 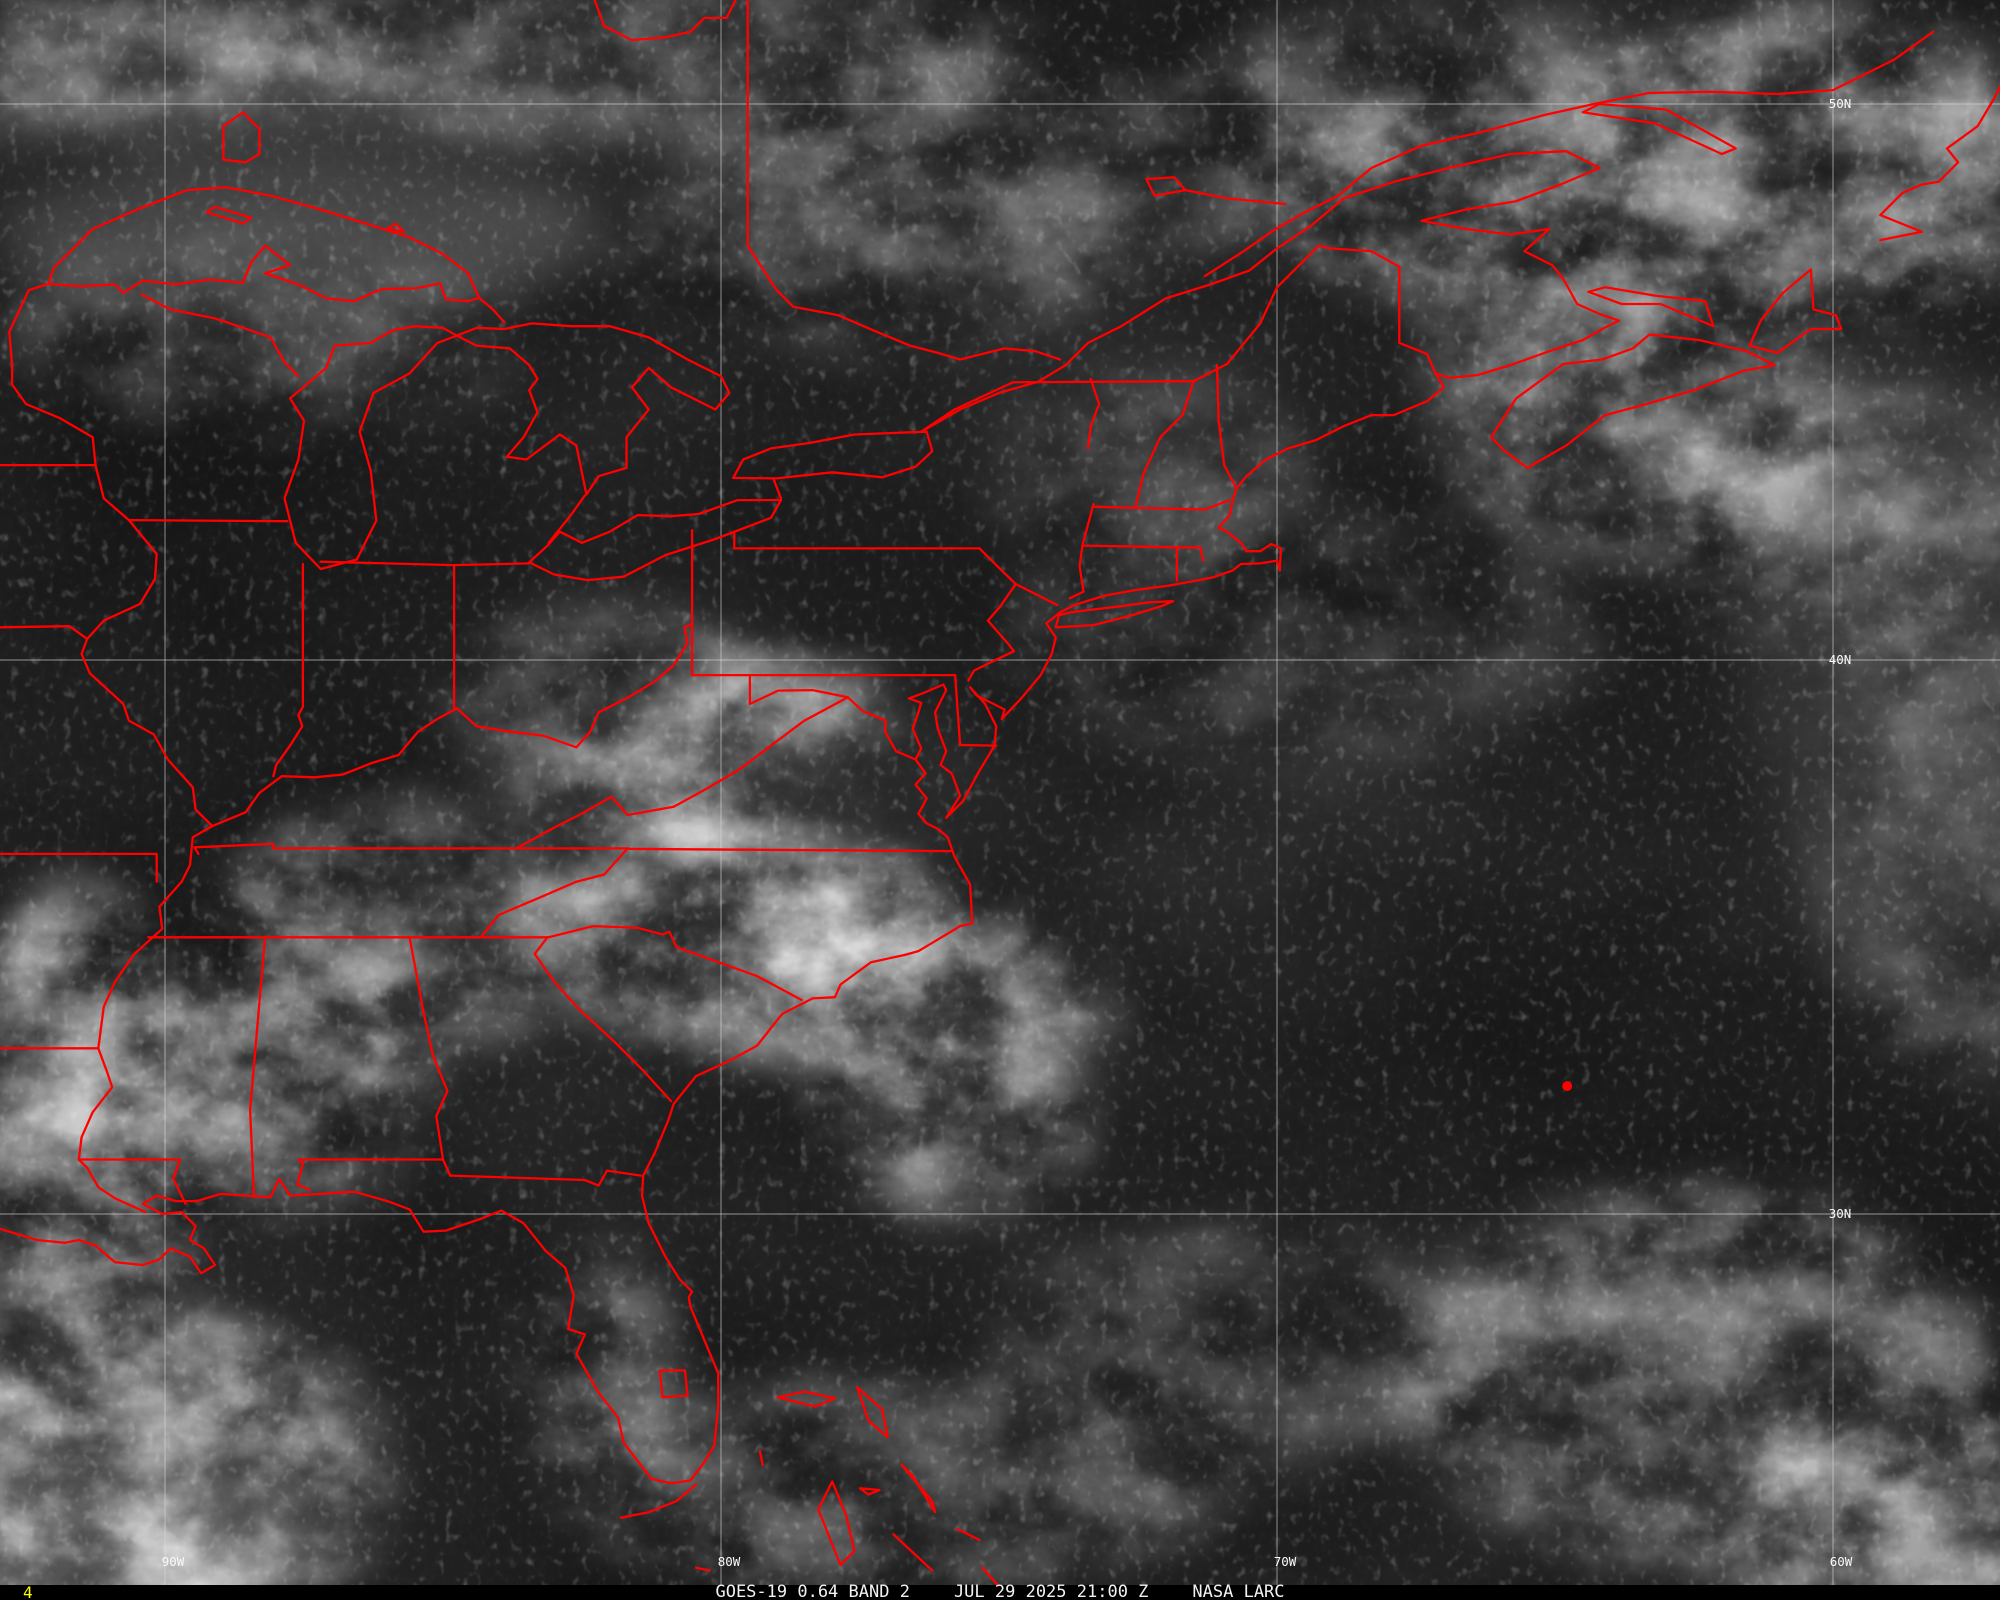 I want to click on boundary-border-45n, so click(x=1057, y=406).